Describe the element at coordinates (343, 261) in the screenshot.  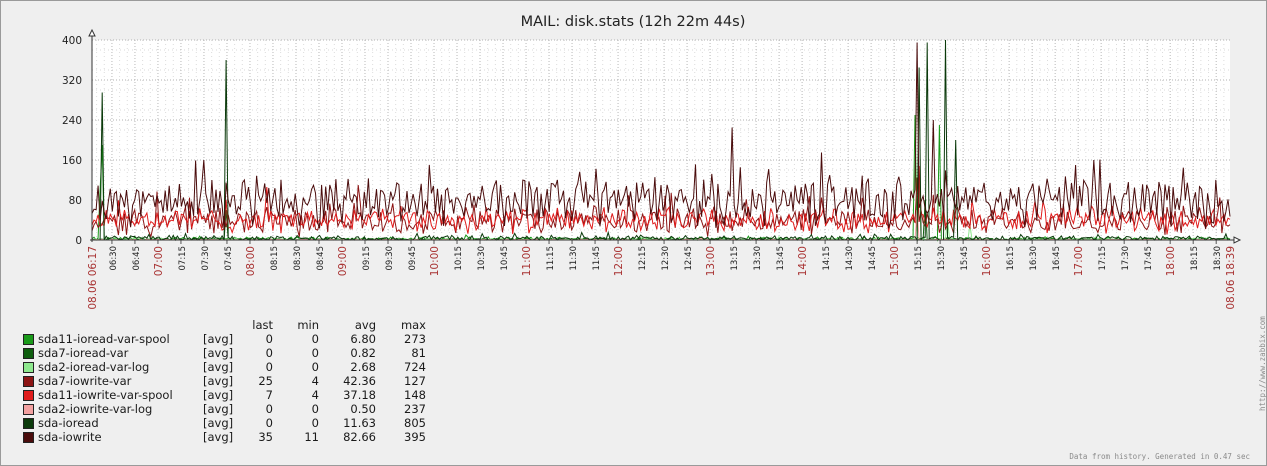
I see `x-tick-label: 09:00` at that location.